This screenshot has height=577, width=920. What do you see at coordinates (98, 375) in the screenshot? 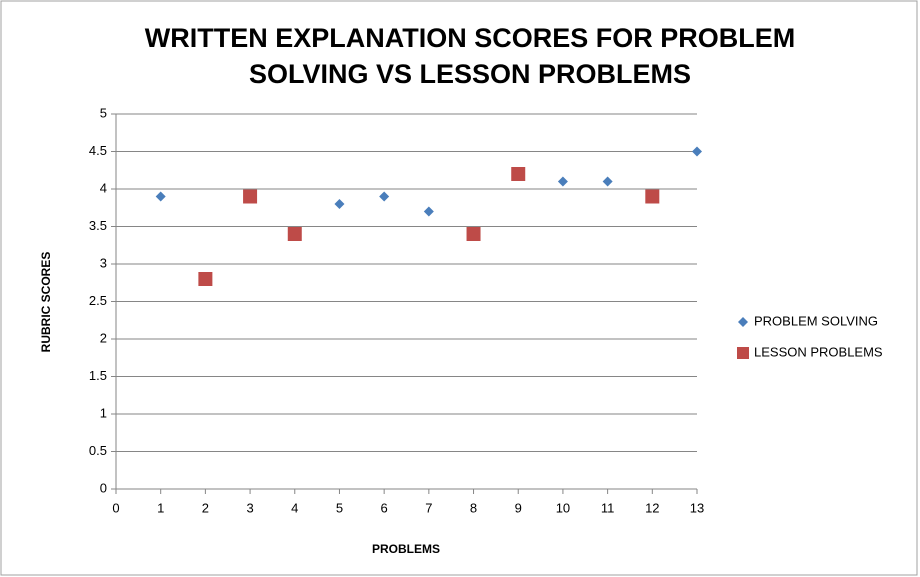
I see `y-tick-label: 1.5` at bounding box center [98, 375].